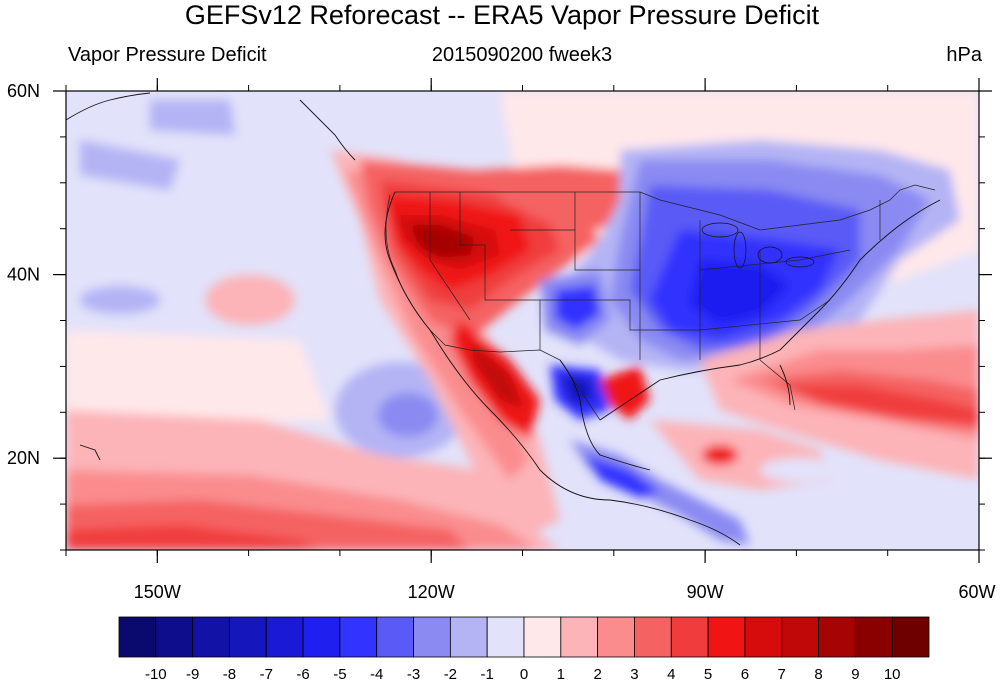 The image size is (1004, 684). Describe the element at coordinates (671, 674) in the screenshot. I see `colorbar-label: 4` at that location.